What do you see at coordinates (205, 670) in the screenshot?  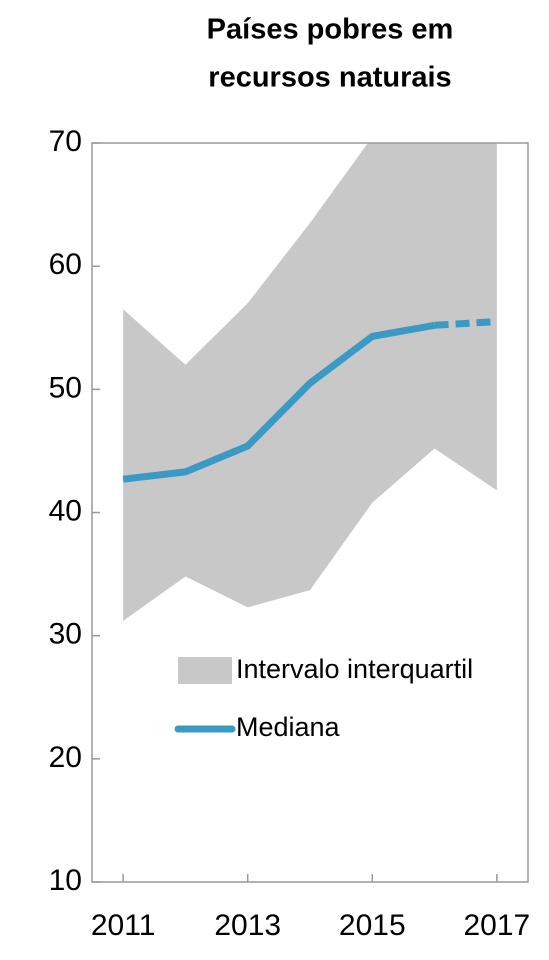 I see `legend-swatch` at bounding box center [205, 670].